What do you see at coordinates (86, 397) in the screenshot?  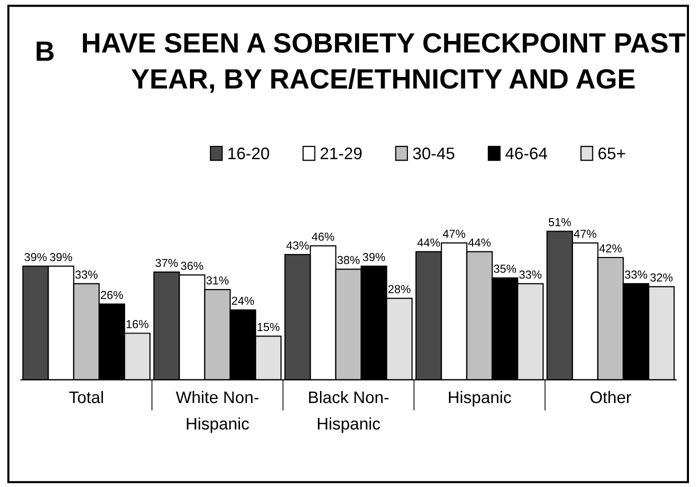 I see `x-tick-label: Total` at bounding box center [86, 397].